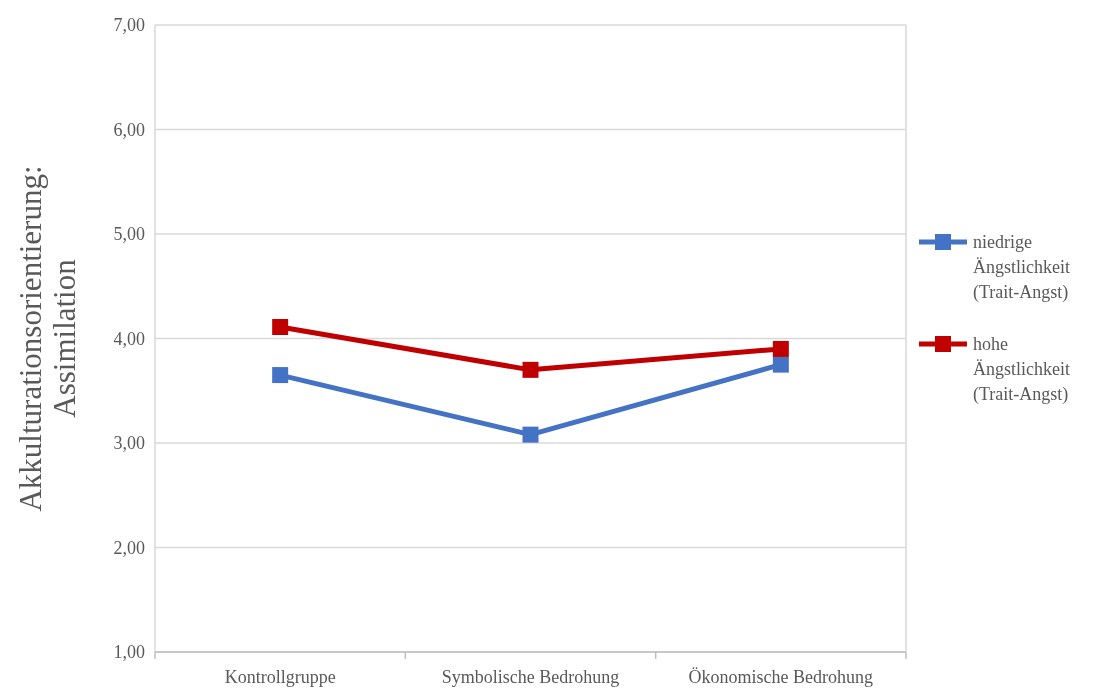  What do you see at coordinates (129, 652) in the screenshot?
I see `y-tick-label: 1,00` at bounding box center [129, 652].